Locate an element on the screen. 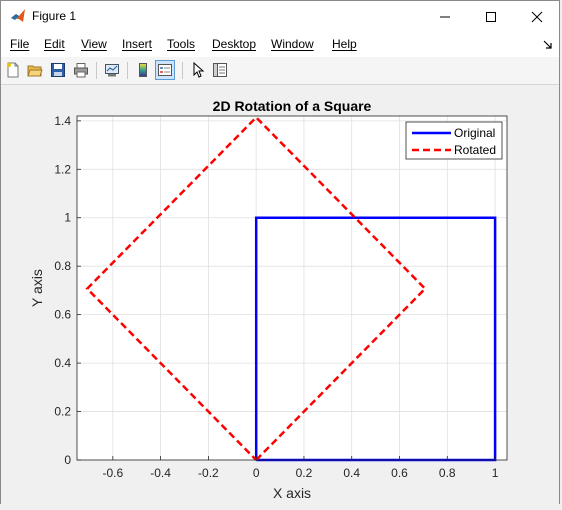 This screenshot has width=562, height=510. menu-edit: Edit is located at coordinates (54, 44).